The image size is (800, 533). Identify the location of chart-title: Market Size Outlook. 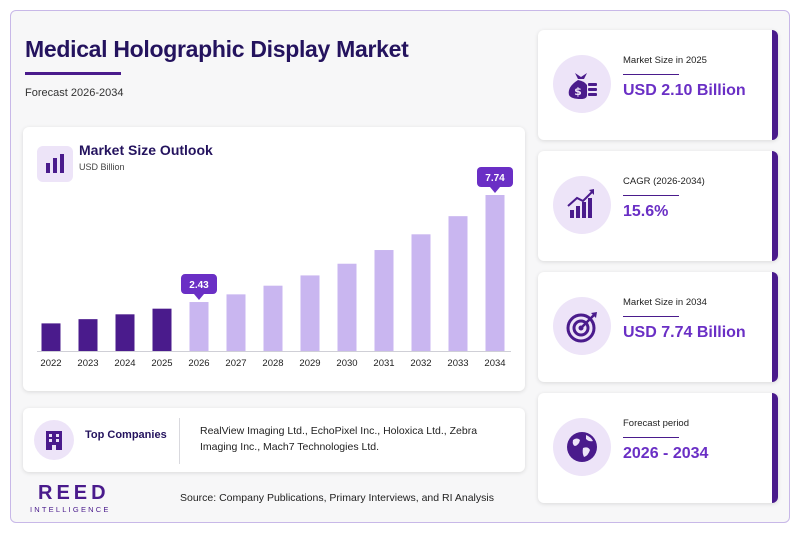
(146, 150).